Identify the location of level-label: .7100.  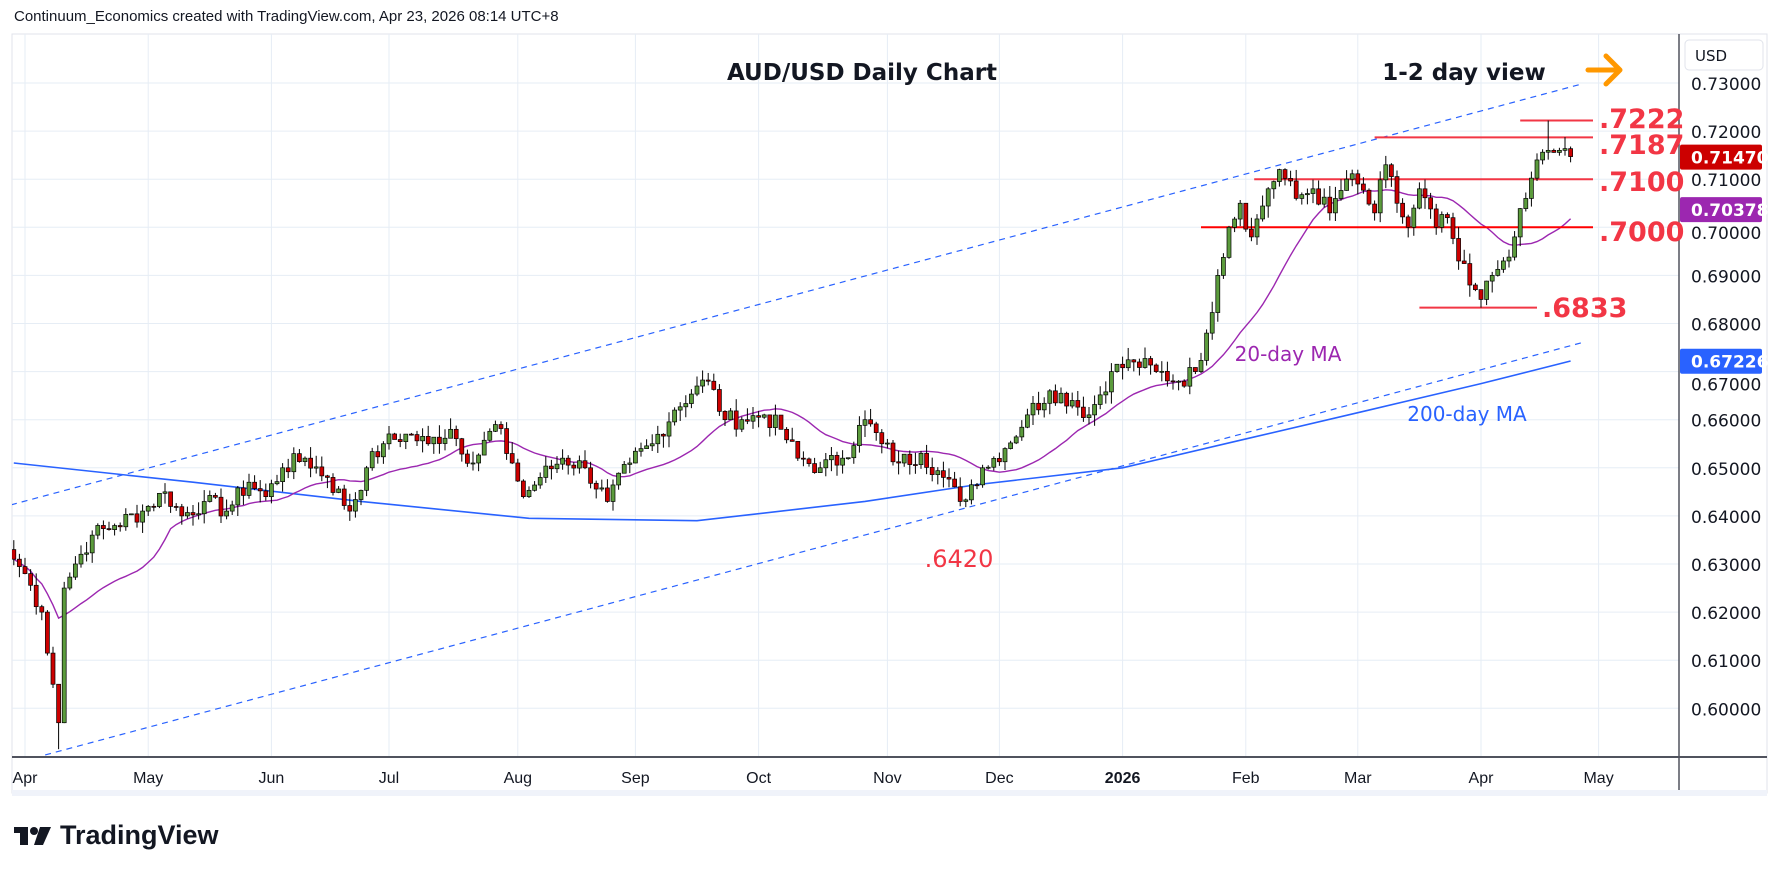
(1641, 182).